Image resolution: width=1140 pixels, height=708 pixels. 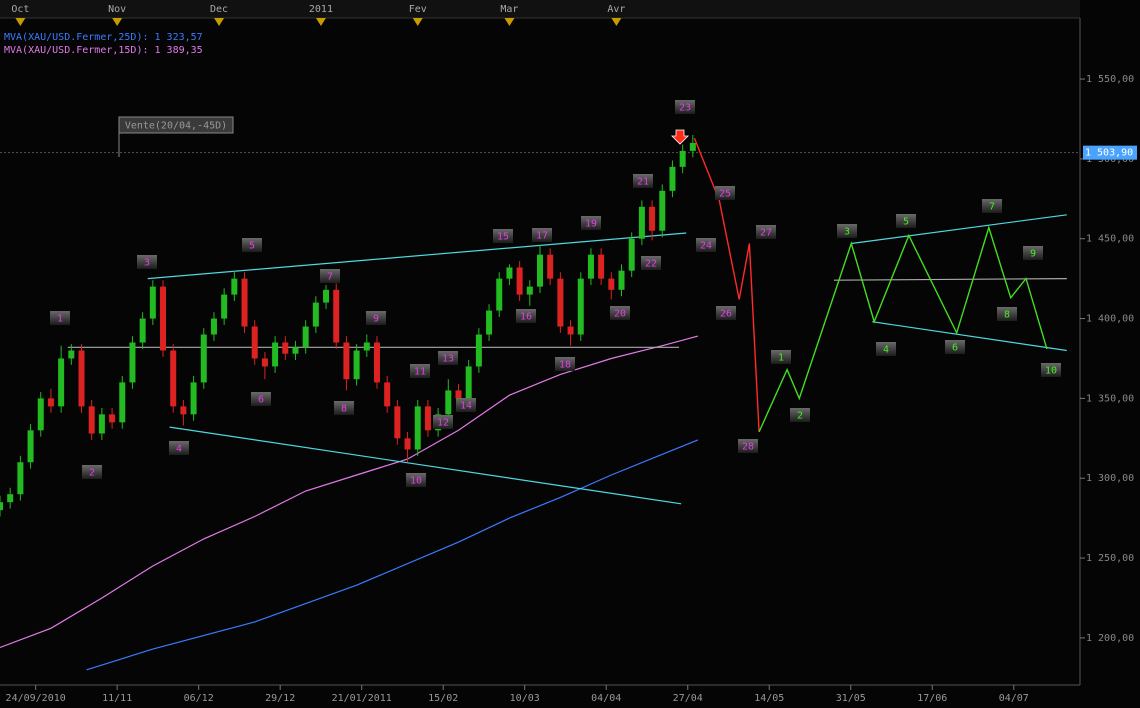 I want to click on wave-label: 11, so click(x=420, y=372).